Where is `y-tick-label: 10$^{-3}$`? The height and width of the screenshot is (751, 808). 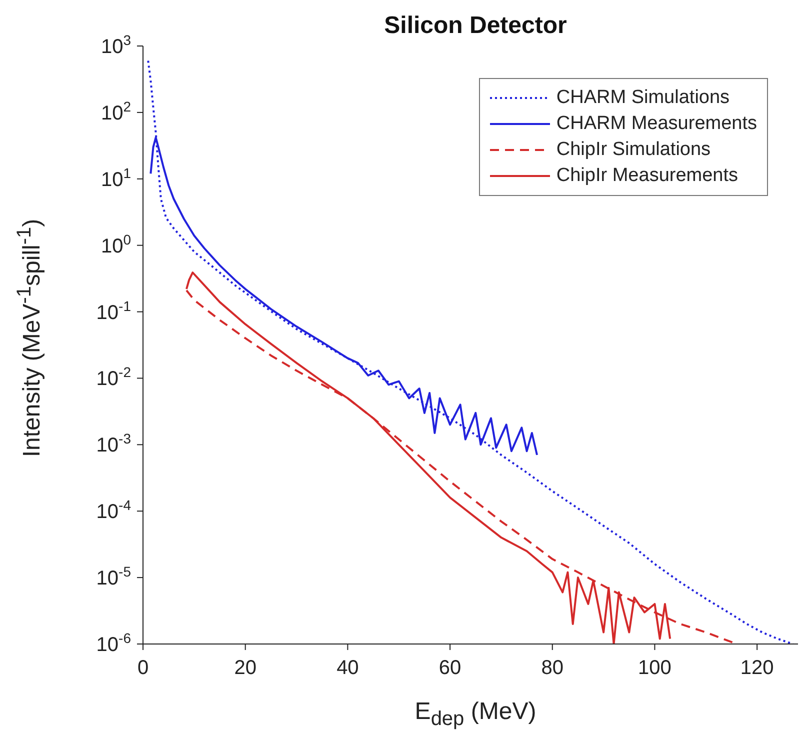 y-tick-label: 10$^{-3}$ is located at coordinates (114, 443).